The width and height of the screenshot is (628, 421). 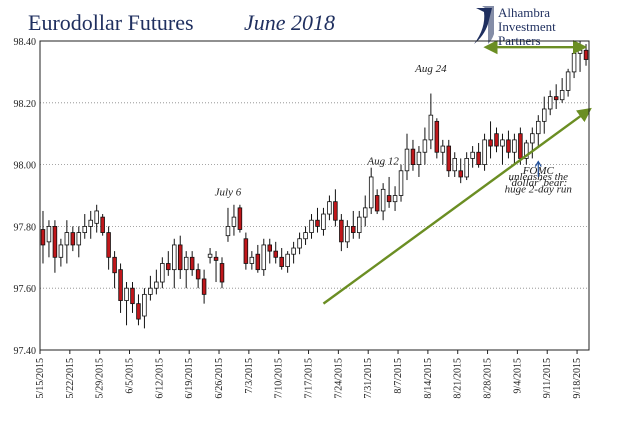 I want to click on annotation-label: July 6, so click(x=228, y=193).